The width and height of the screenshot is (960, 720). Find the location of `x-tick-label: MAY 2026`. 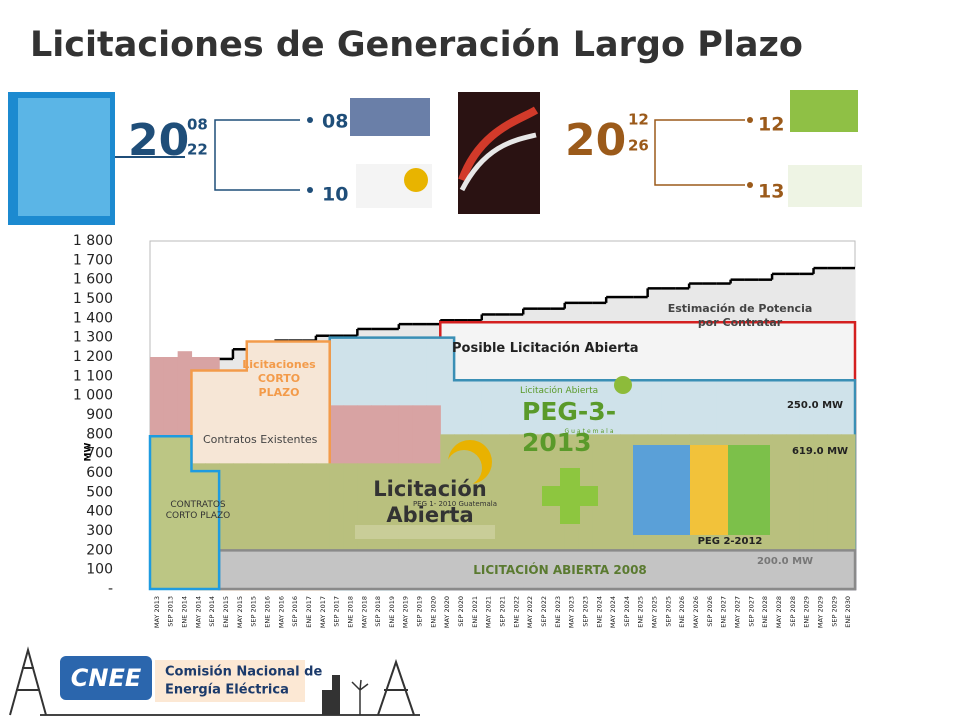

x-tick-label: MAY 2026 is located at coordinates (696, 612).